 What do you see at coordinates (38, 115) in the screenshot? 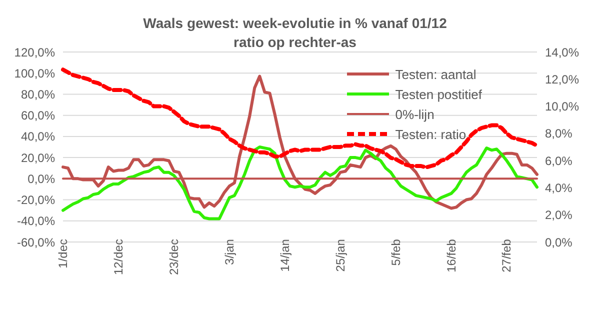
I see `y-tick-label: 60,0%` at bounding box center [38, 115].